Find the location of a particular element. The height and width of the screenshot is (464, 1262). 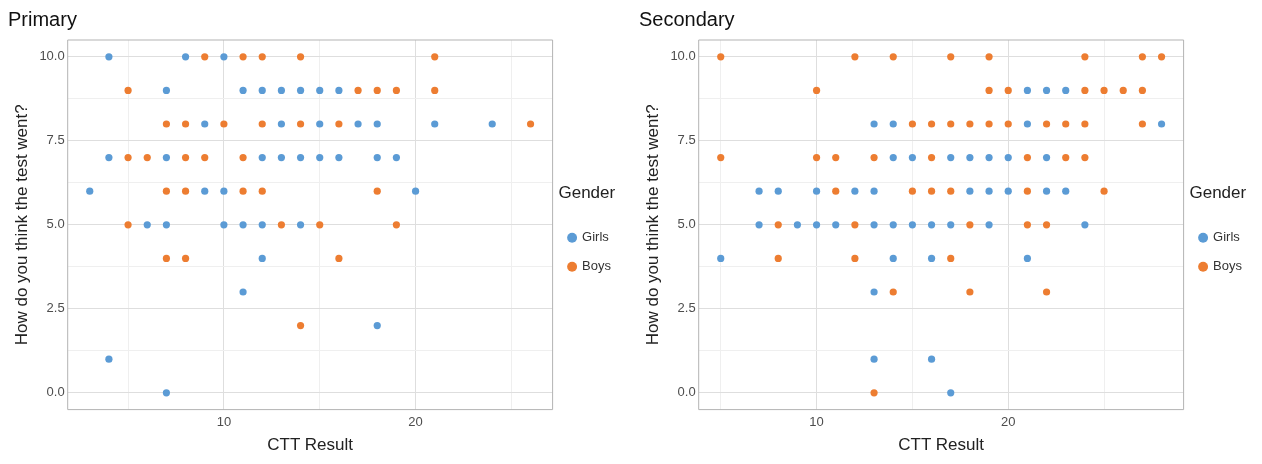

x-tick-label: 10 is located at coordinates (816, 421).